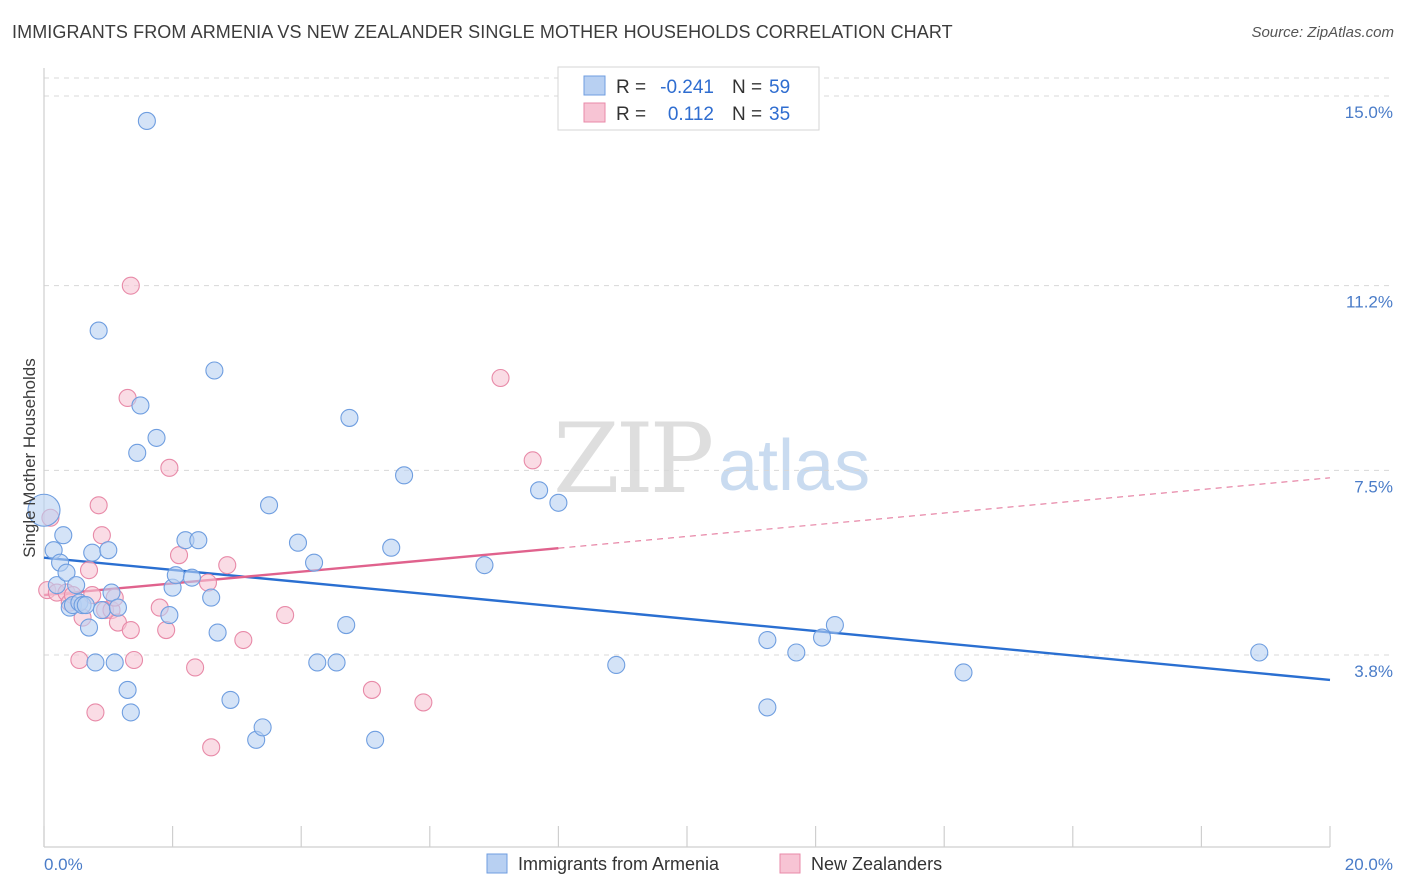  I want to click on legend-r-label-blue: R =, so click(631, 87).